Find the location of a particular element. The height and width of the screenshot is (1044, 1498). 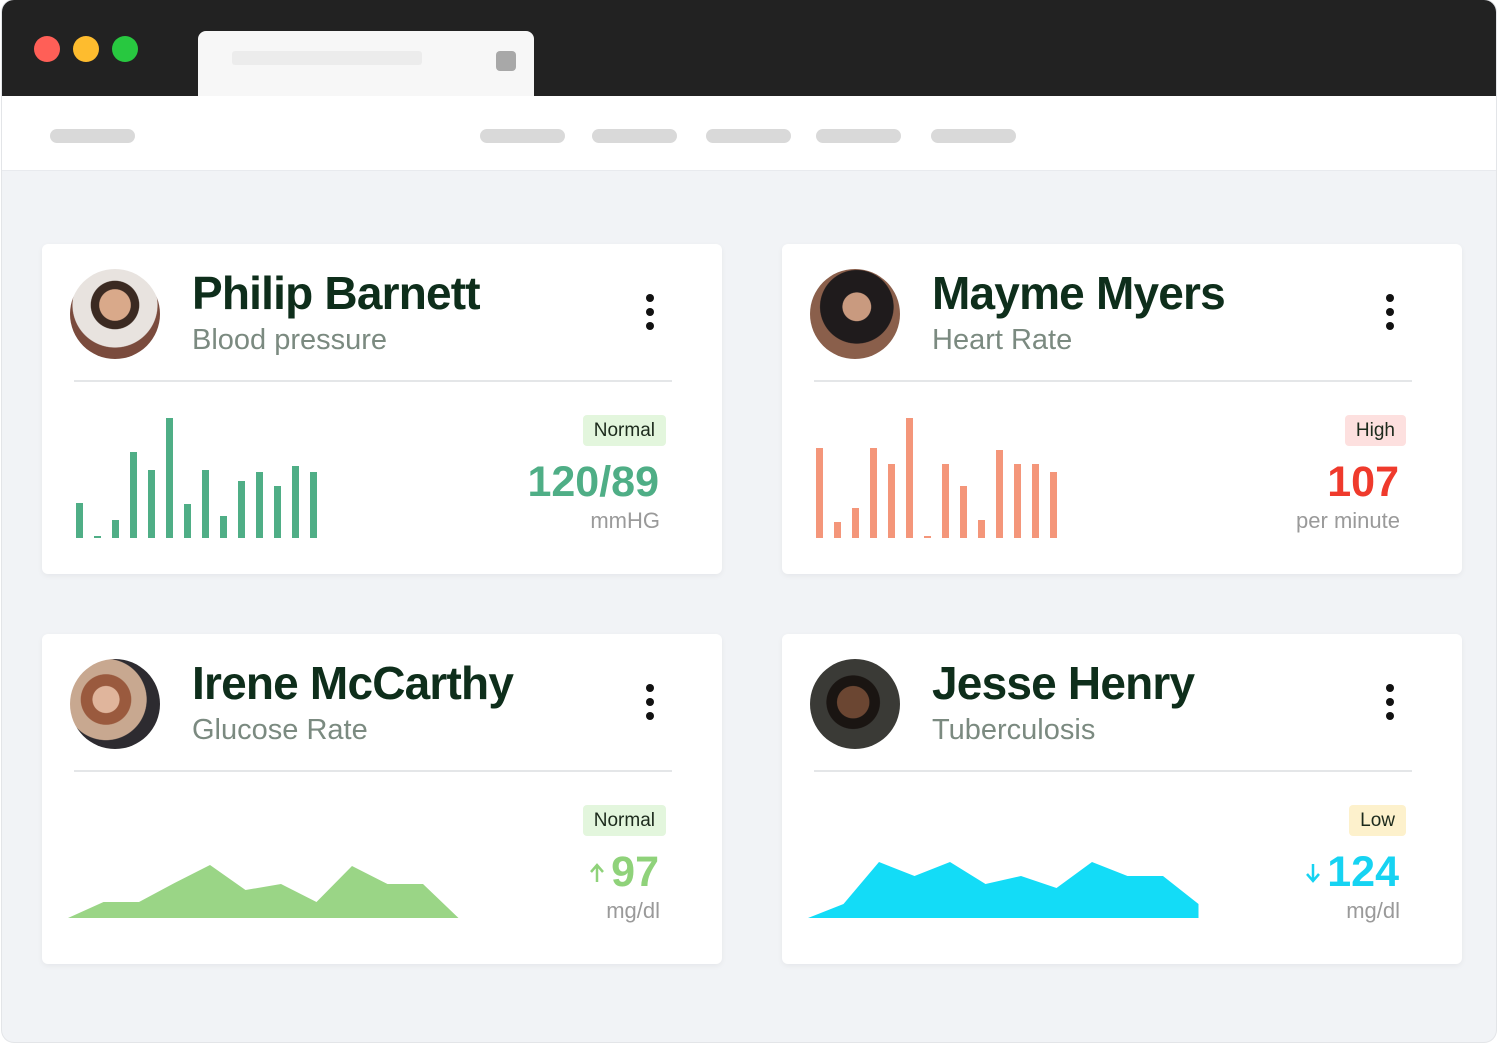

logo-placeholder is located at coordinates (92, 136).